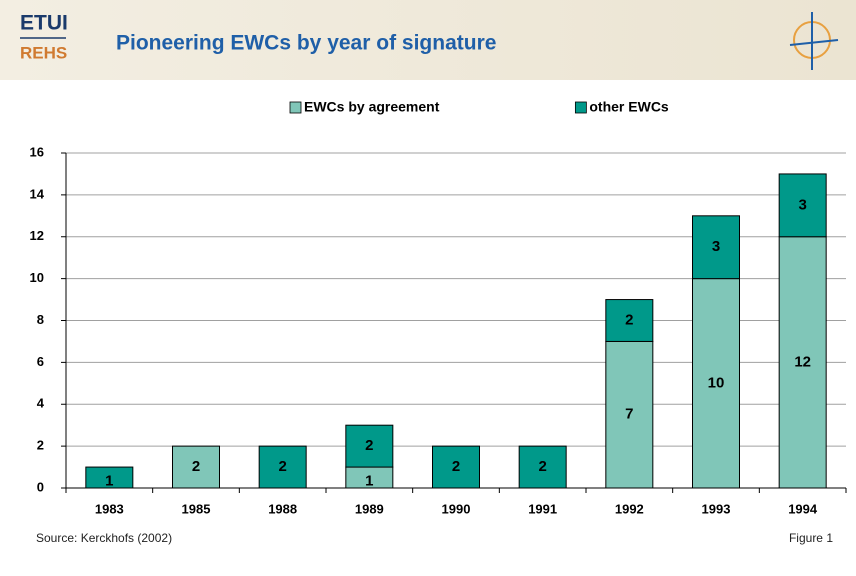  What do you see at coordinates (40, 445) in the screenshot?
I see `y-tick-label: 2` at bounding box center [40, 445].